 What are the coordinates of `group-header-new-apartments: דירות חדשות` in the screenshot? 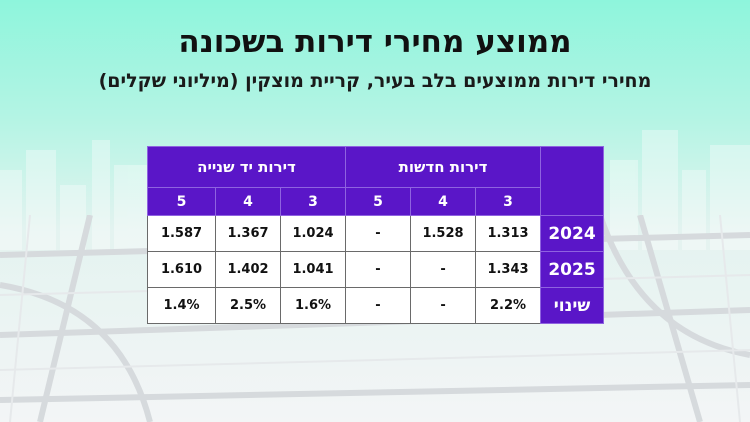 It's located at (443, 167).